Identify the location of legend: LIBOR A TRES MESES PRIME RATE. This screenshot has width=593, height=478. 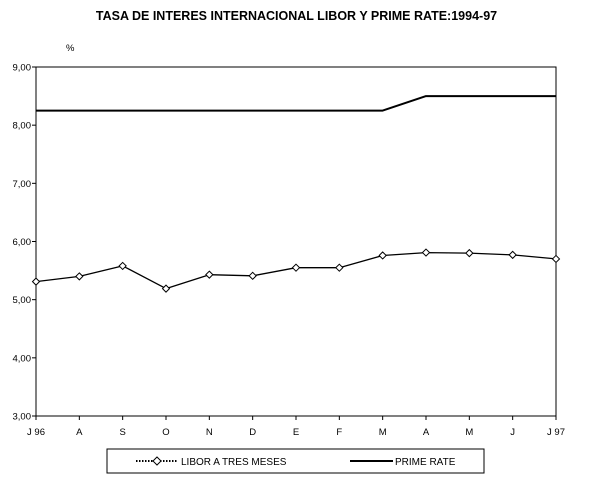
(295, 461).